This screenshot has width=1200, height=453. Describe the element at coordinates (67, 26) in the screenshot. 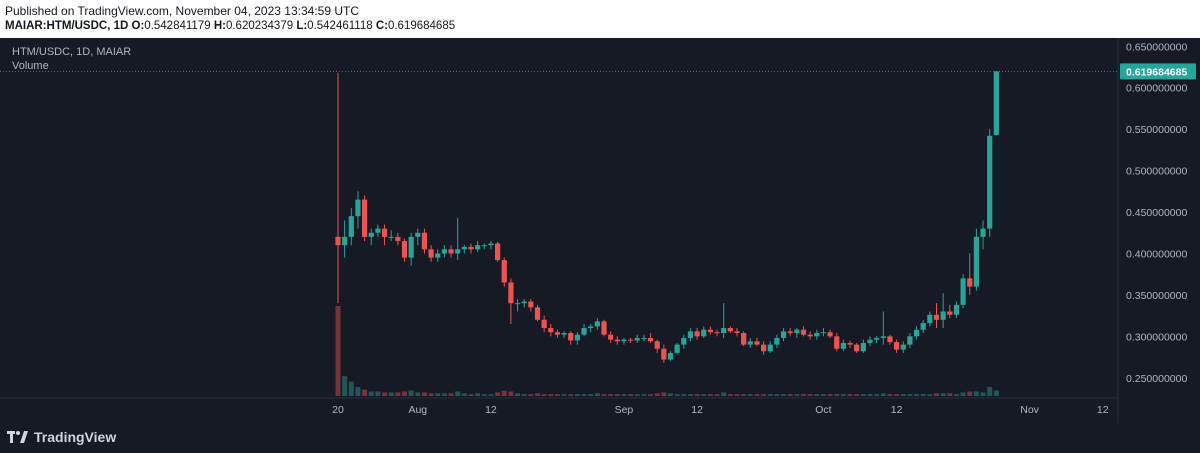

I see `symbol-full: MAIAR:HTM/USDC, 1D` at that location.